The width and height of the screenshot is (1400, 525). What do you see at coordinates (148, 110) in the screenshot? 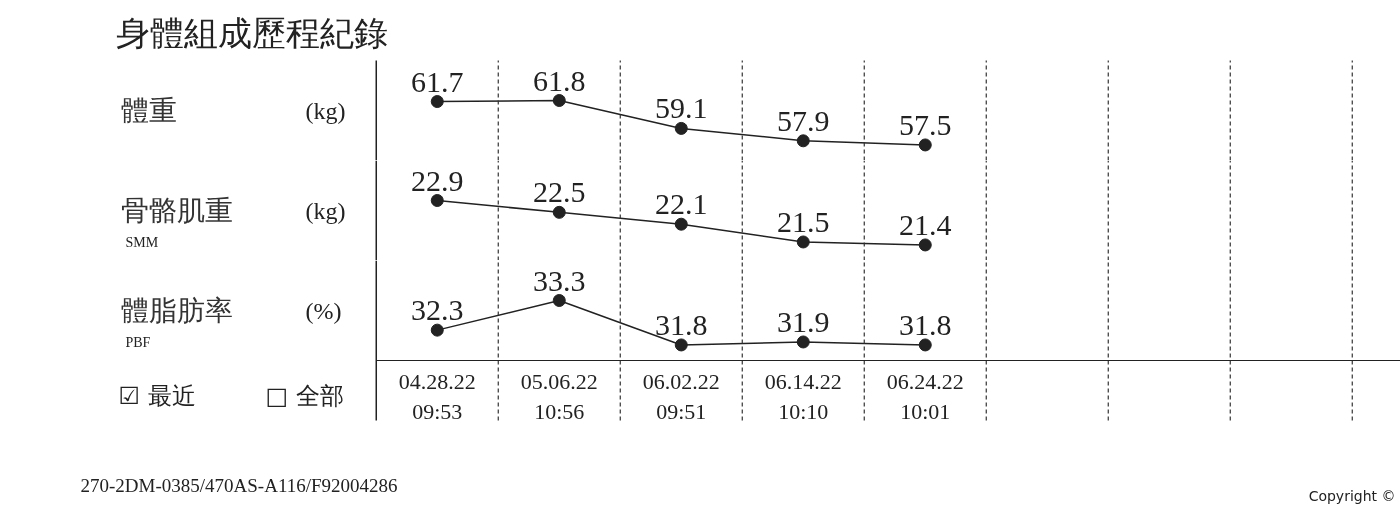
I see `y-axis-title: 體重` at bounding box center [148, 110].